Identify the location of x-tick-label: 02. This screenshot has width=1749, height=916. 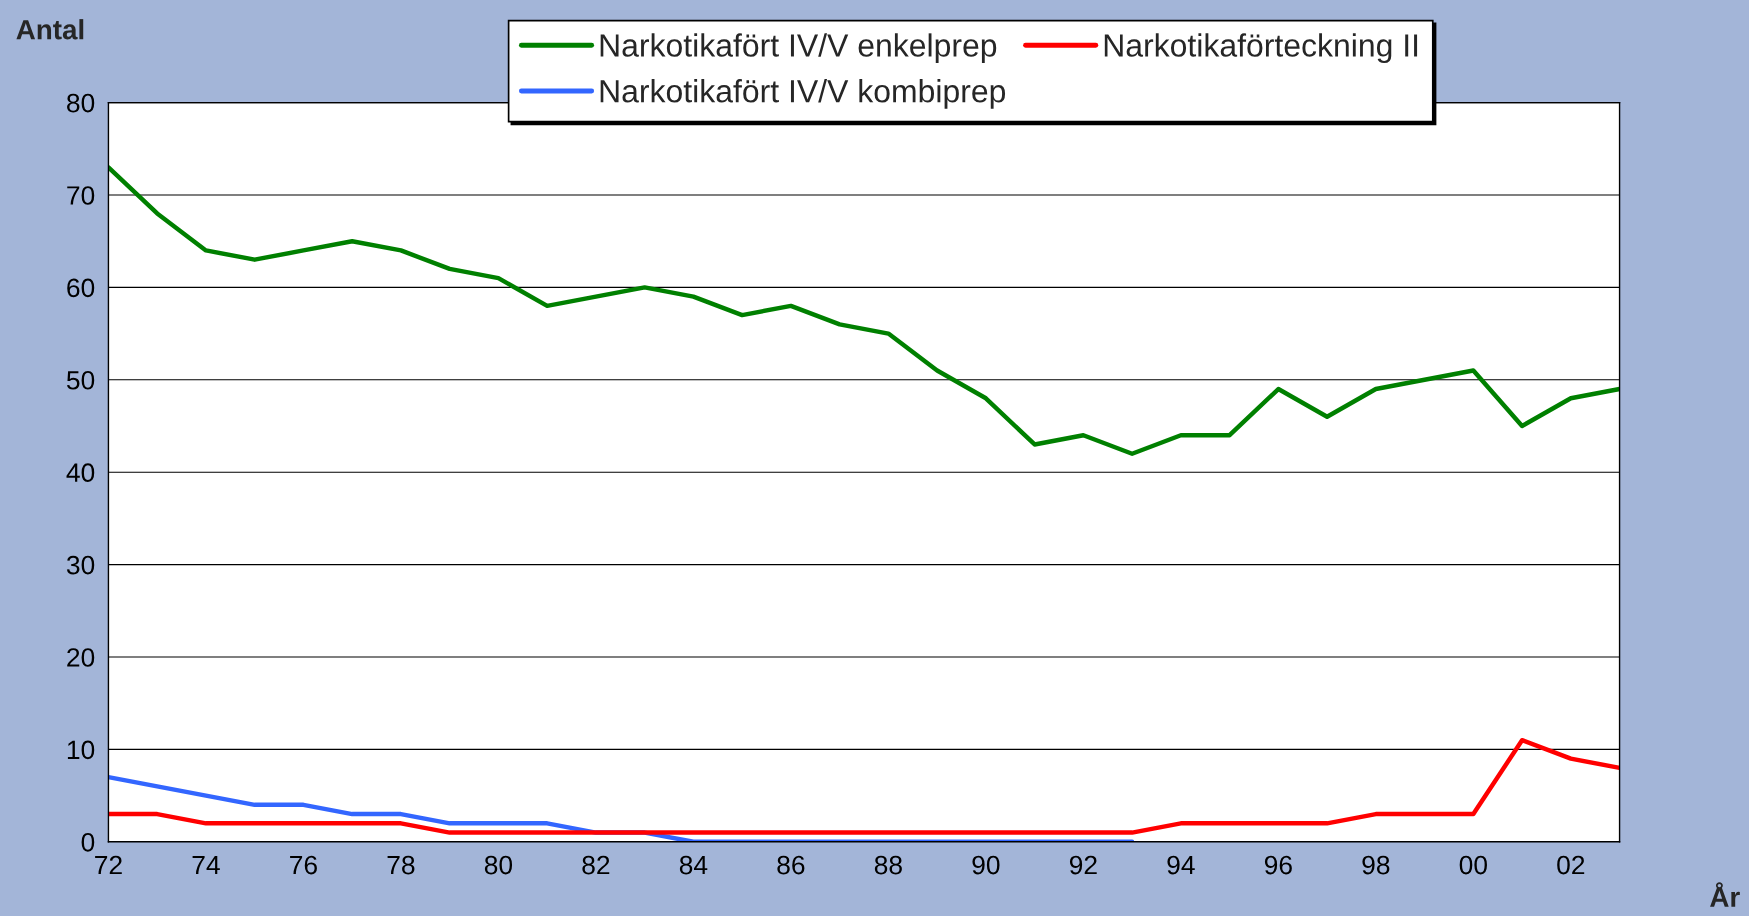
(1571, 865).